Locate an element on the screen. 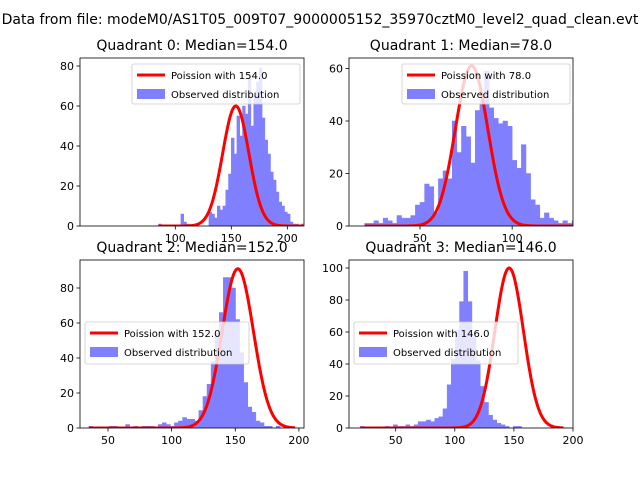 The image size is (640, 480). subplot-title: Quadrant 2: Median=152.0 is located at coordinates (191, 248).